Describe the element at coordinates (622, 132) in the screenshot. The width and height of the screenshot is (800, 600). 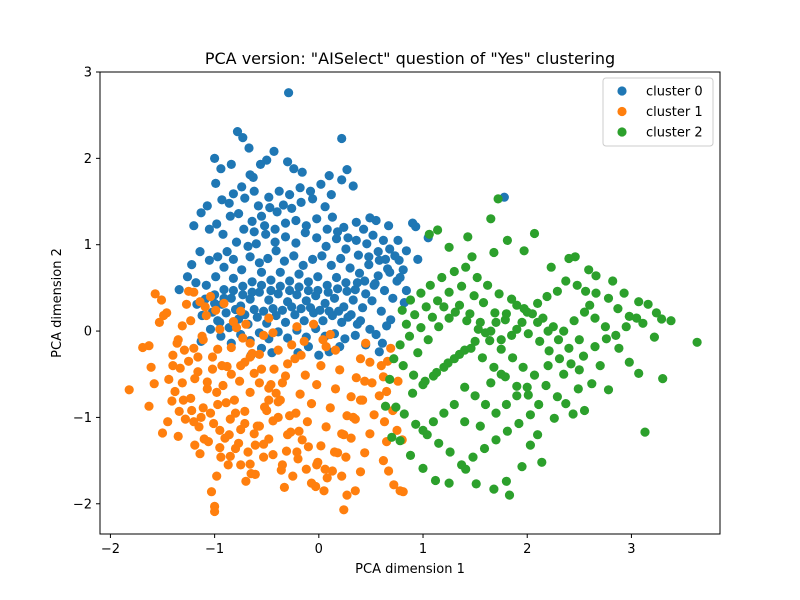
I see `legend-marker` at that location.